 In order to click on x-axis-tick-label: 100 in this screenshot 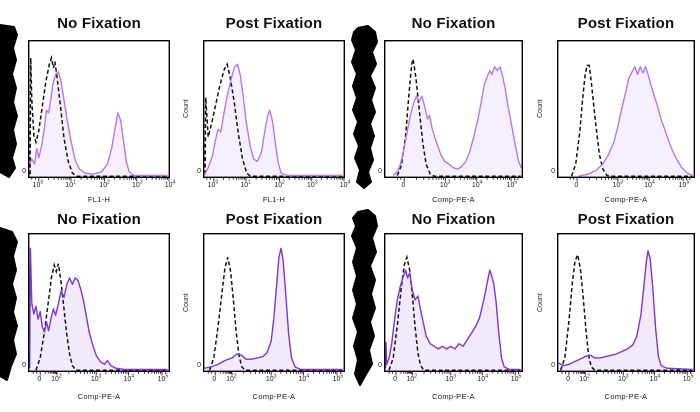, I will do `click(213, 184)`.